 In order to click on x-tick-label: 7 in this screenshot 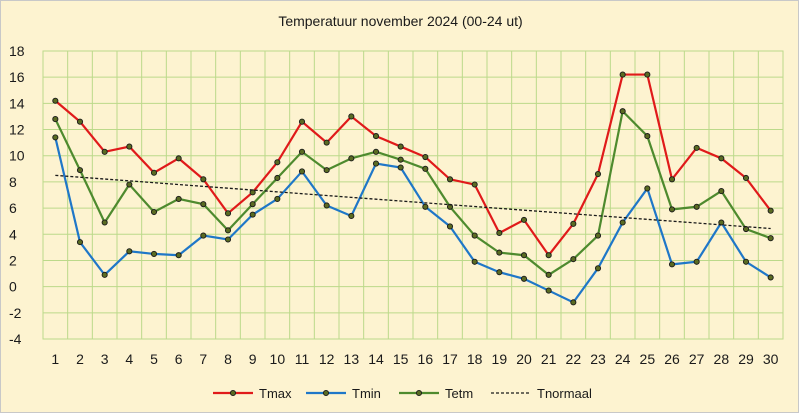, I will do `click(203, 359)`.